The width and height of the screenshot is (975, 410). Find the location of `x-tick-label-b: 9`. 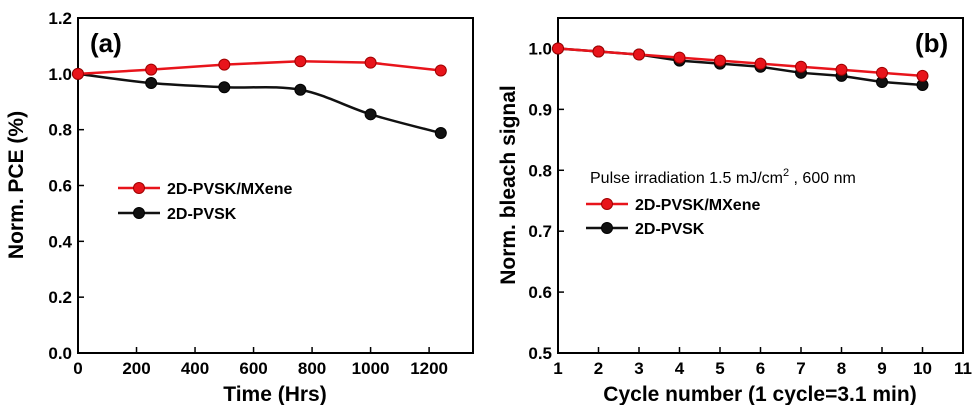

x-tick-label-b: 9 is located at coordinates (881, 368).